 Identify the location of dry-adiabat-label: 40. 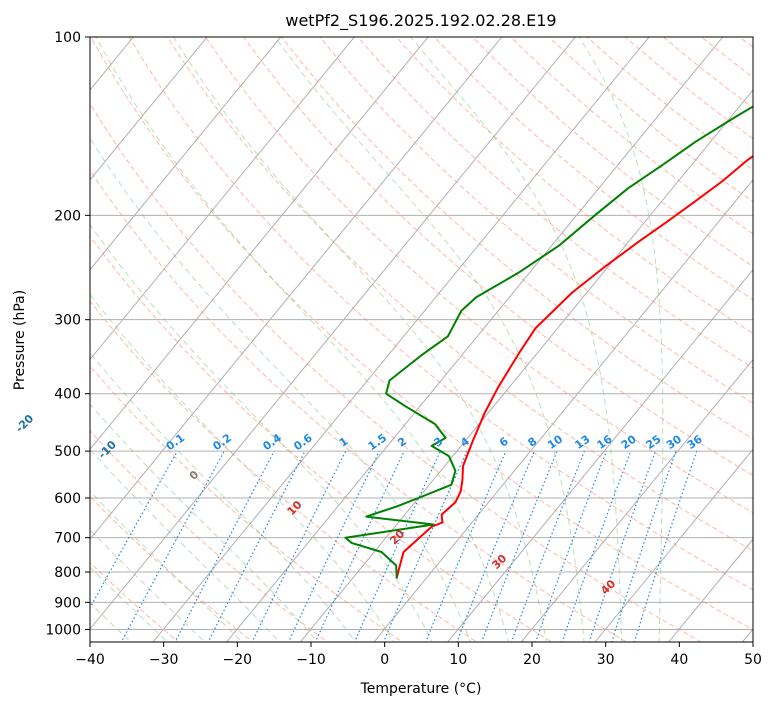
(608, 587).